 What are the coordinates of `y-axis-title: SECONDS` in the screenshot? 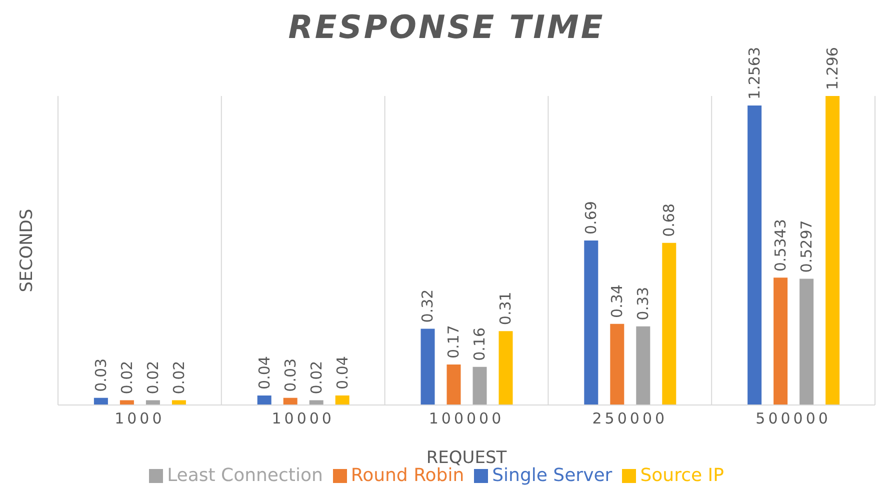 It's located at (27, 250).